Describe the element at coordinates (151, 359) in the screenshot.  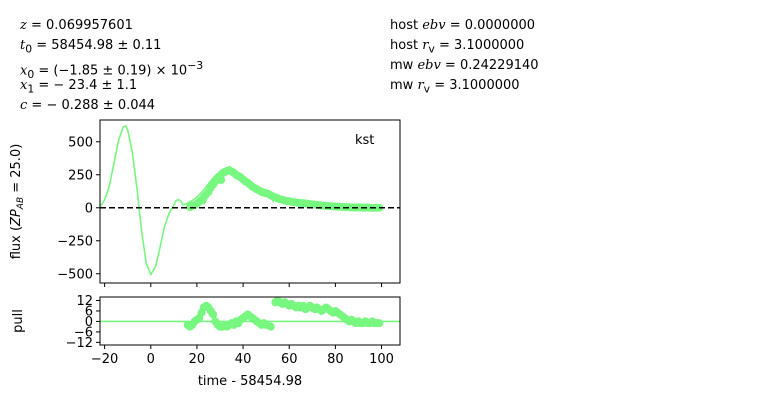
I see `pull-x-tick-label: 0` at that location.